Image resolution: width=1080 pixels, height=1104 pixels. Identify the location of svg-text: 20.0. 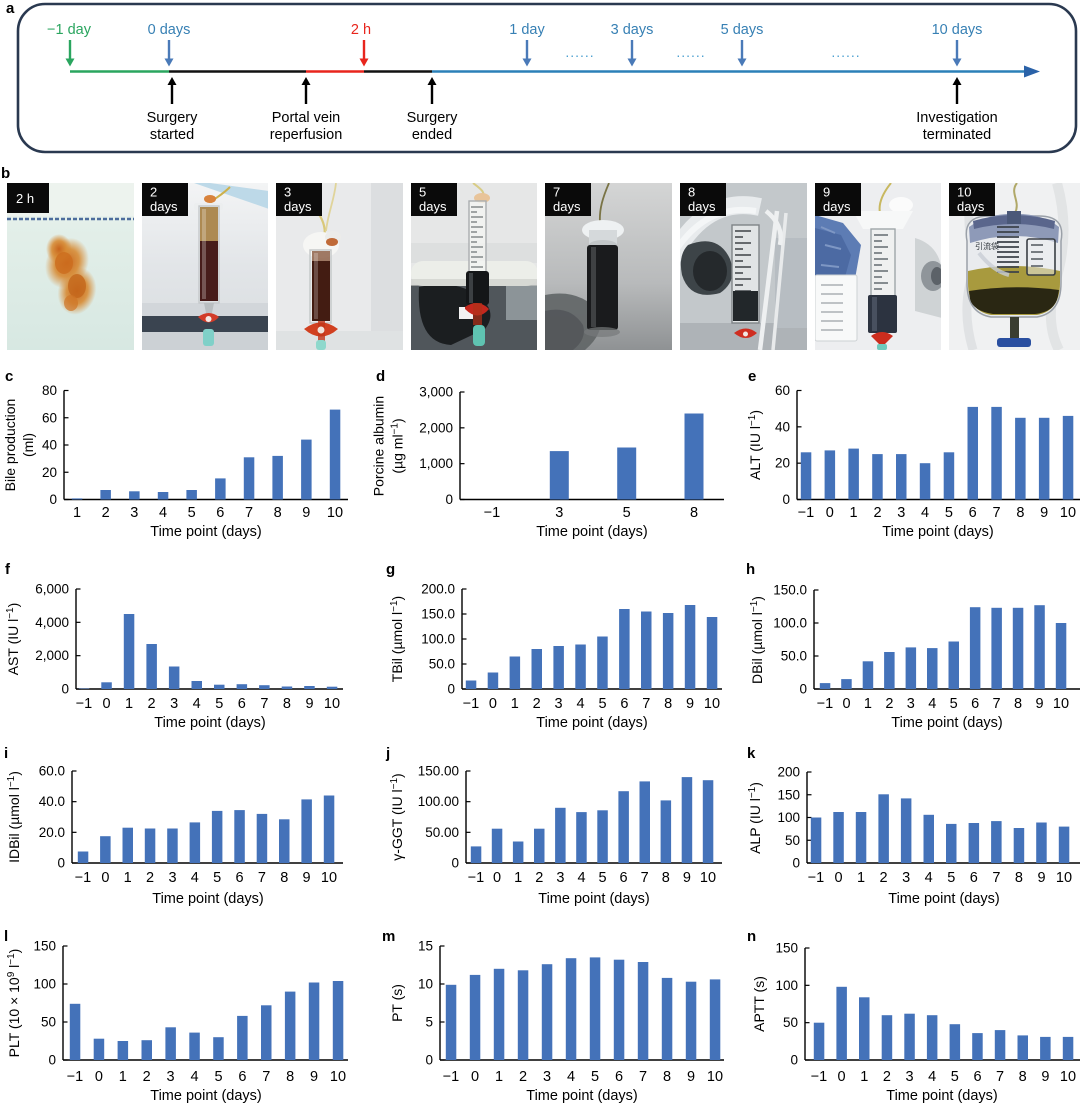
(52, 832).